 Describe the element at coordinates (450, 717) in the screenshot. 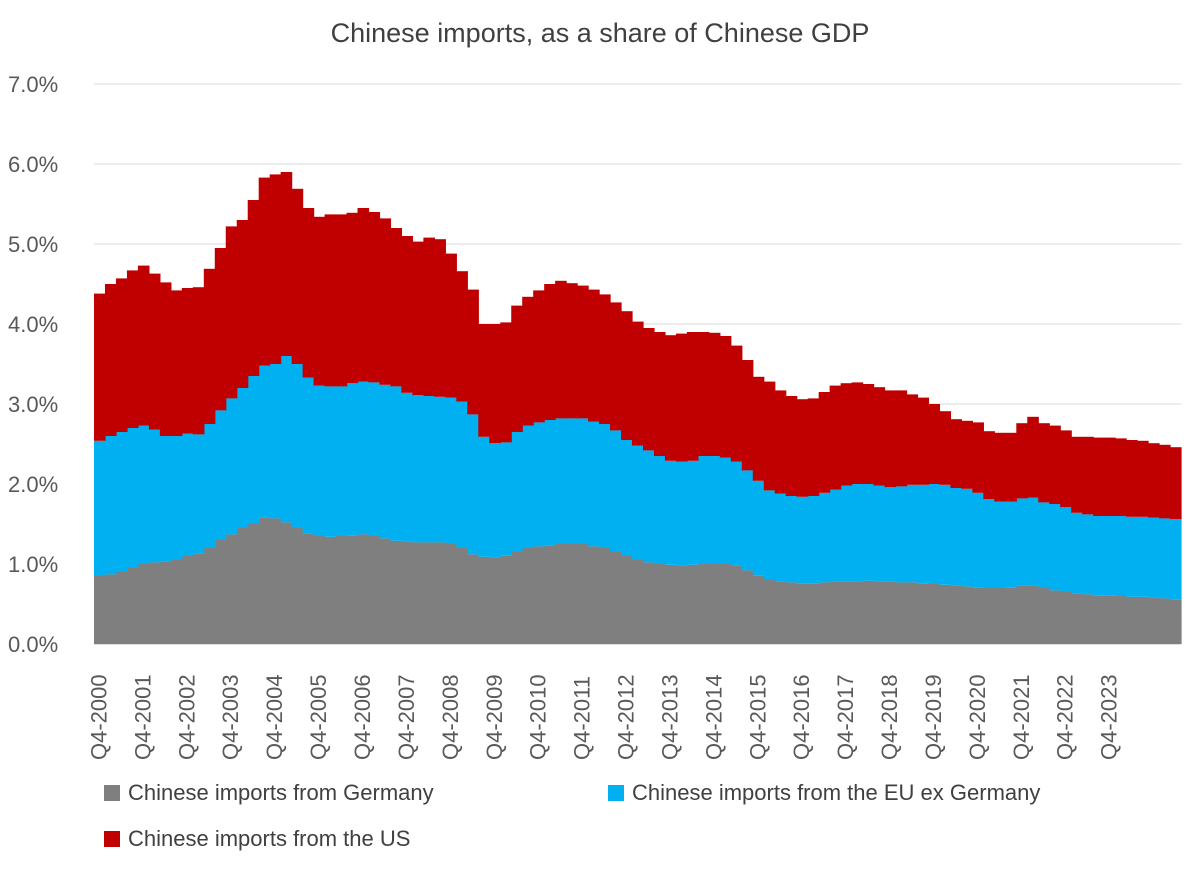

I see `x-tick-label: Q4-2008` at that location.